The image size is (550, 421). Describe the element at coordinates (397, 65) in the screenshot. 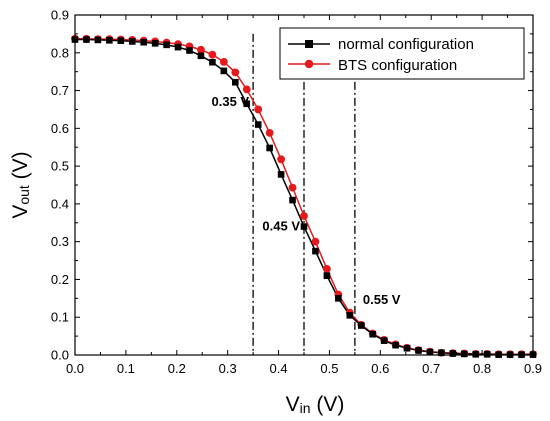

I see `legend-label-bts: BTS configuration` at that location.